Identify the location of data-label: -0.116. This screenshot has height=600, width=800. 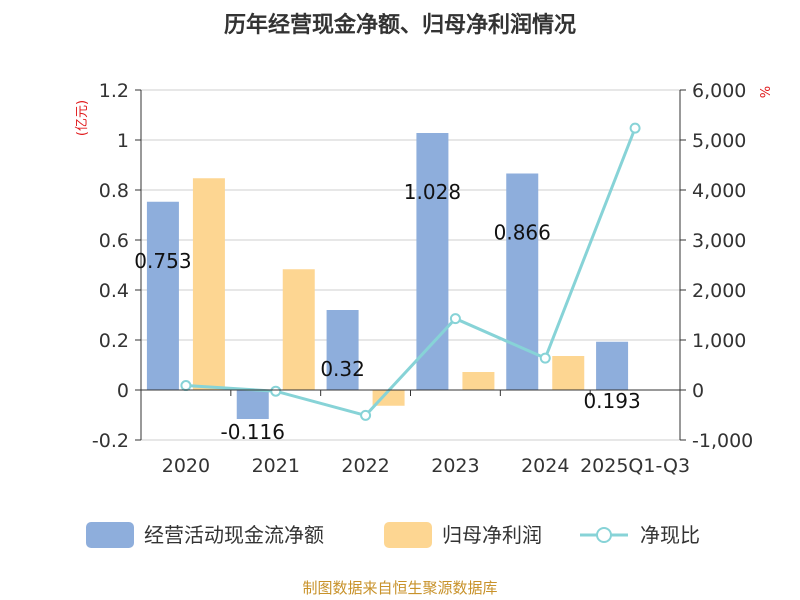
(253, 432).